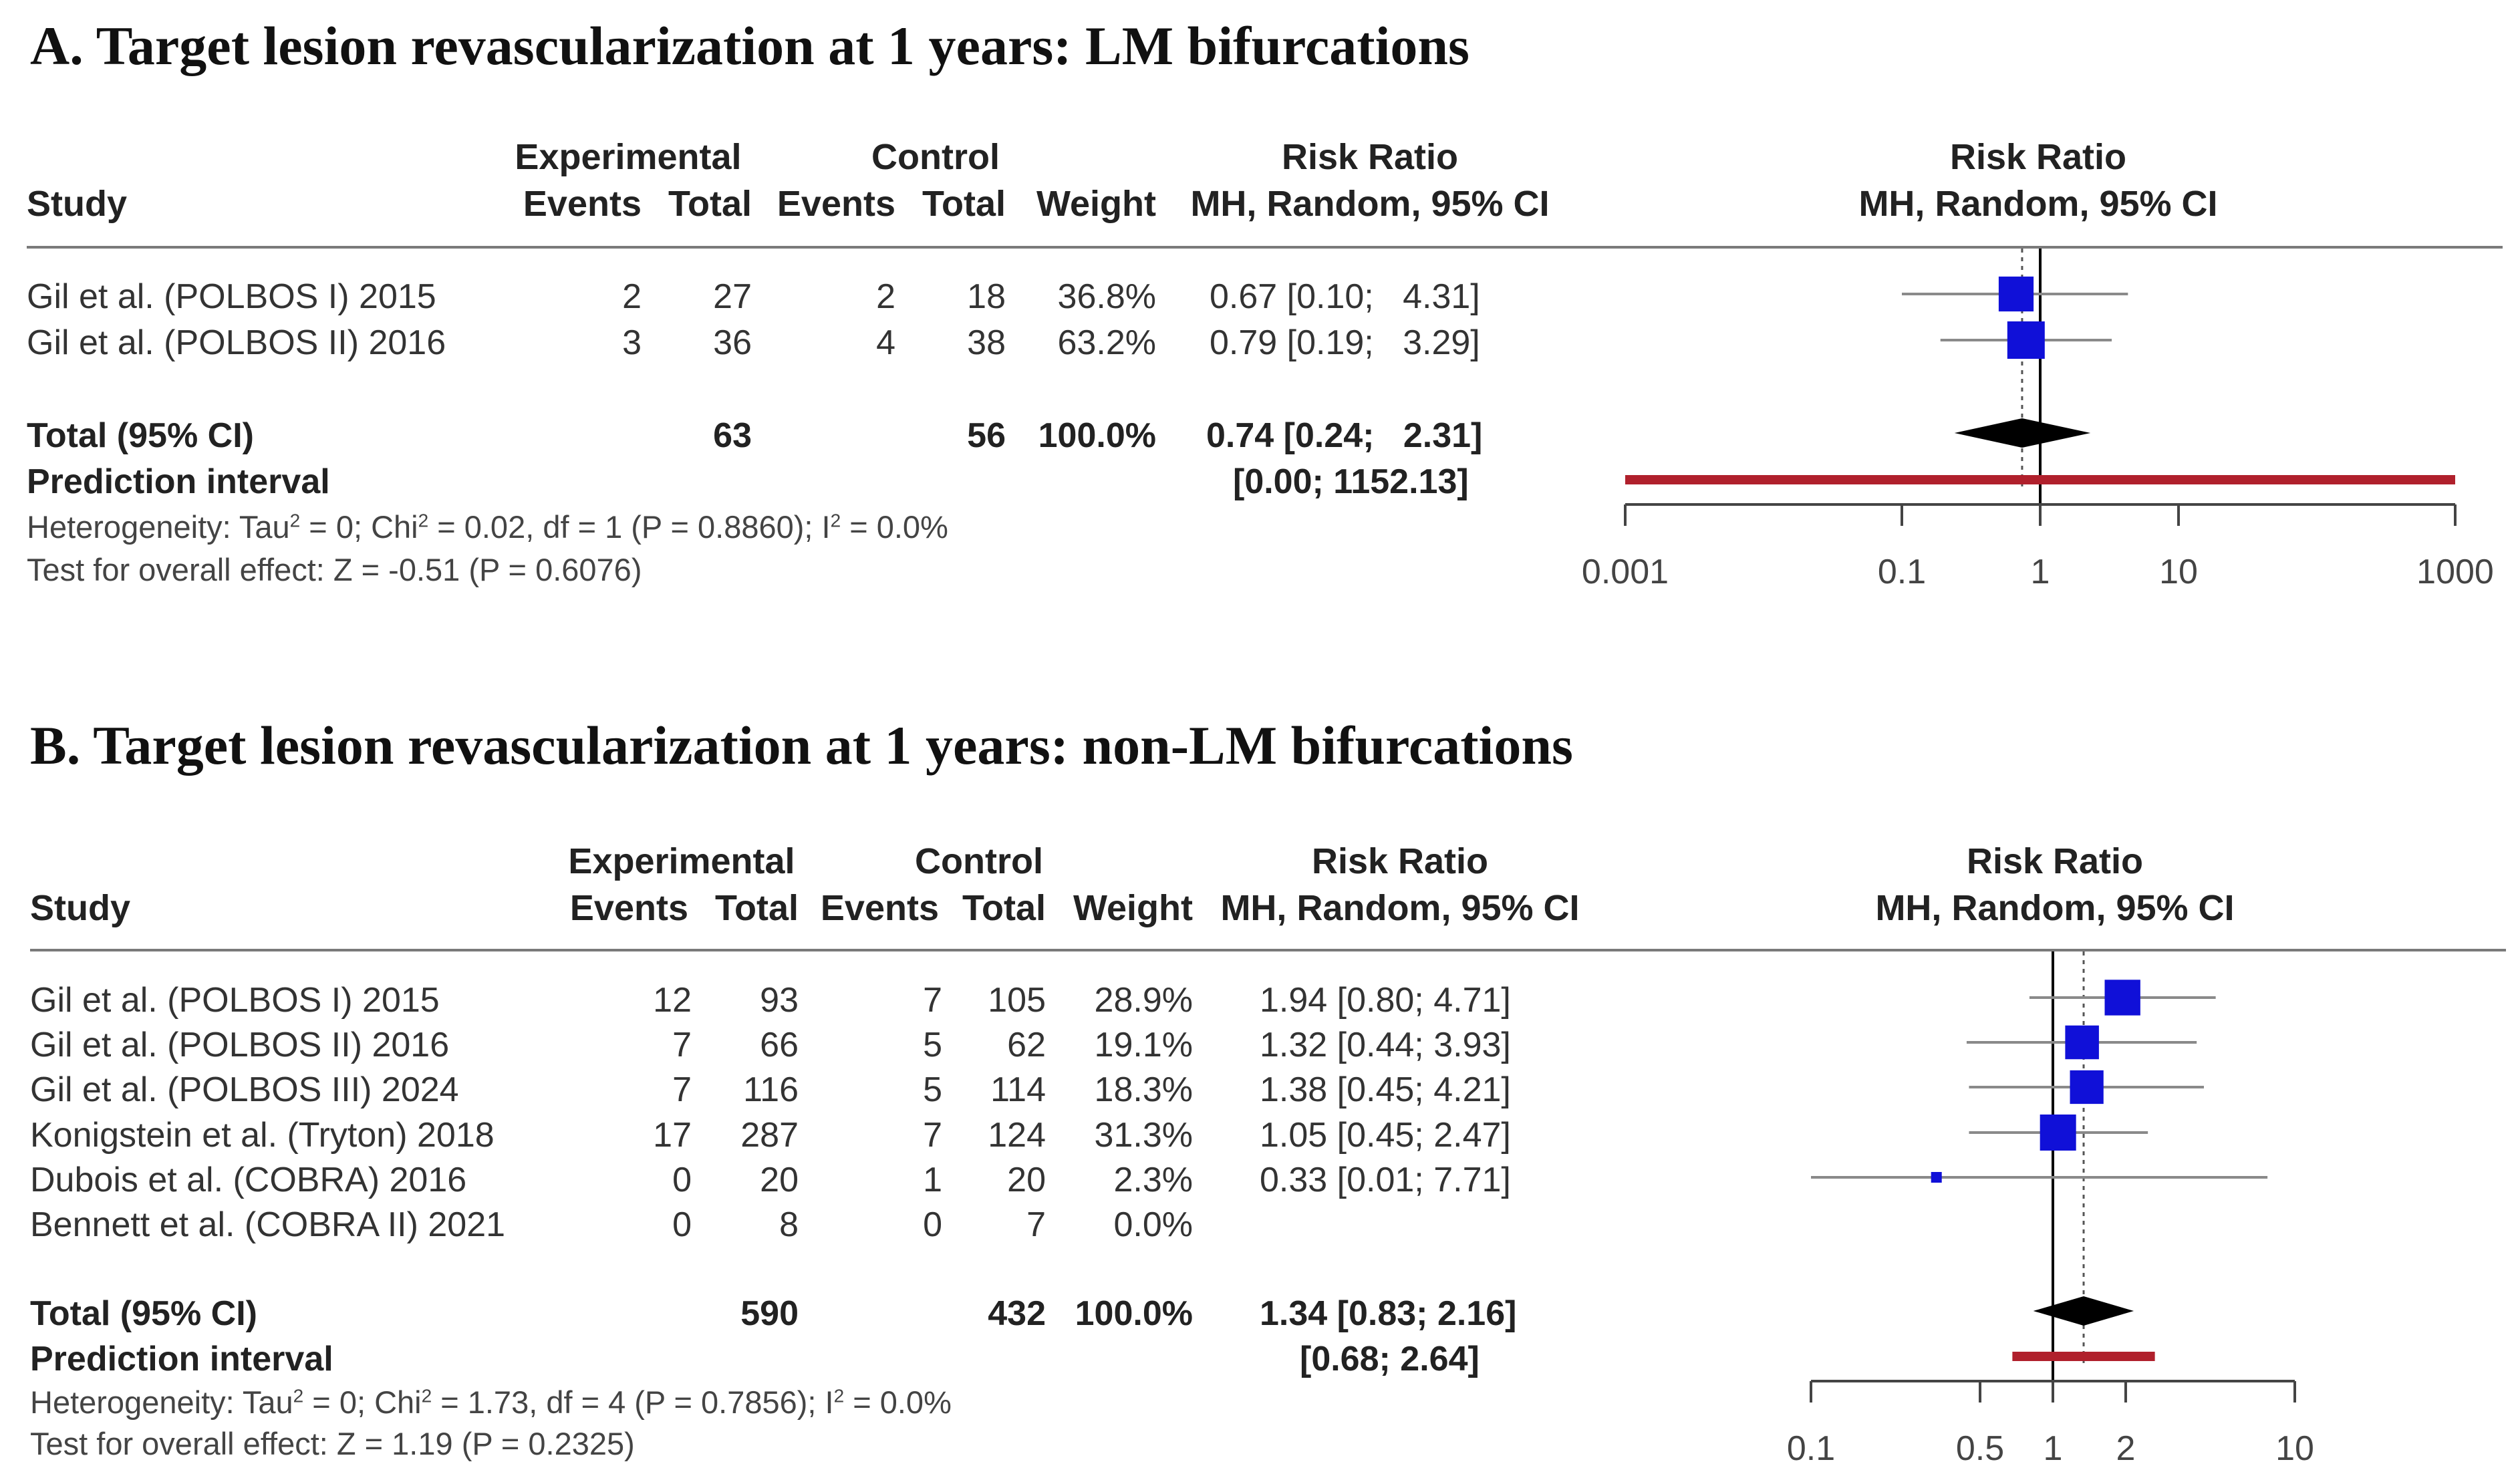  Describe the element at coordinates (733, 296) in the screenshot. I see `table-cell: 27` at that location.